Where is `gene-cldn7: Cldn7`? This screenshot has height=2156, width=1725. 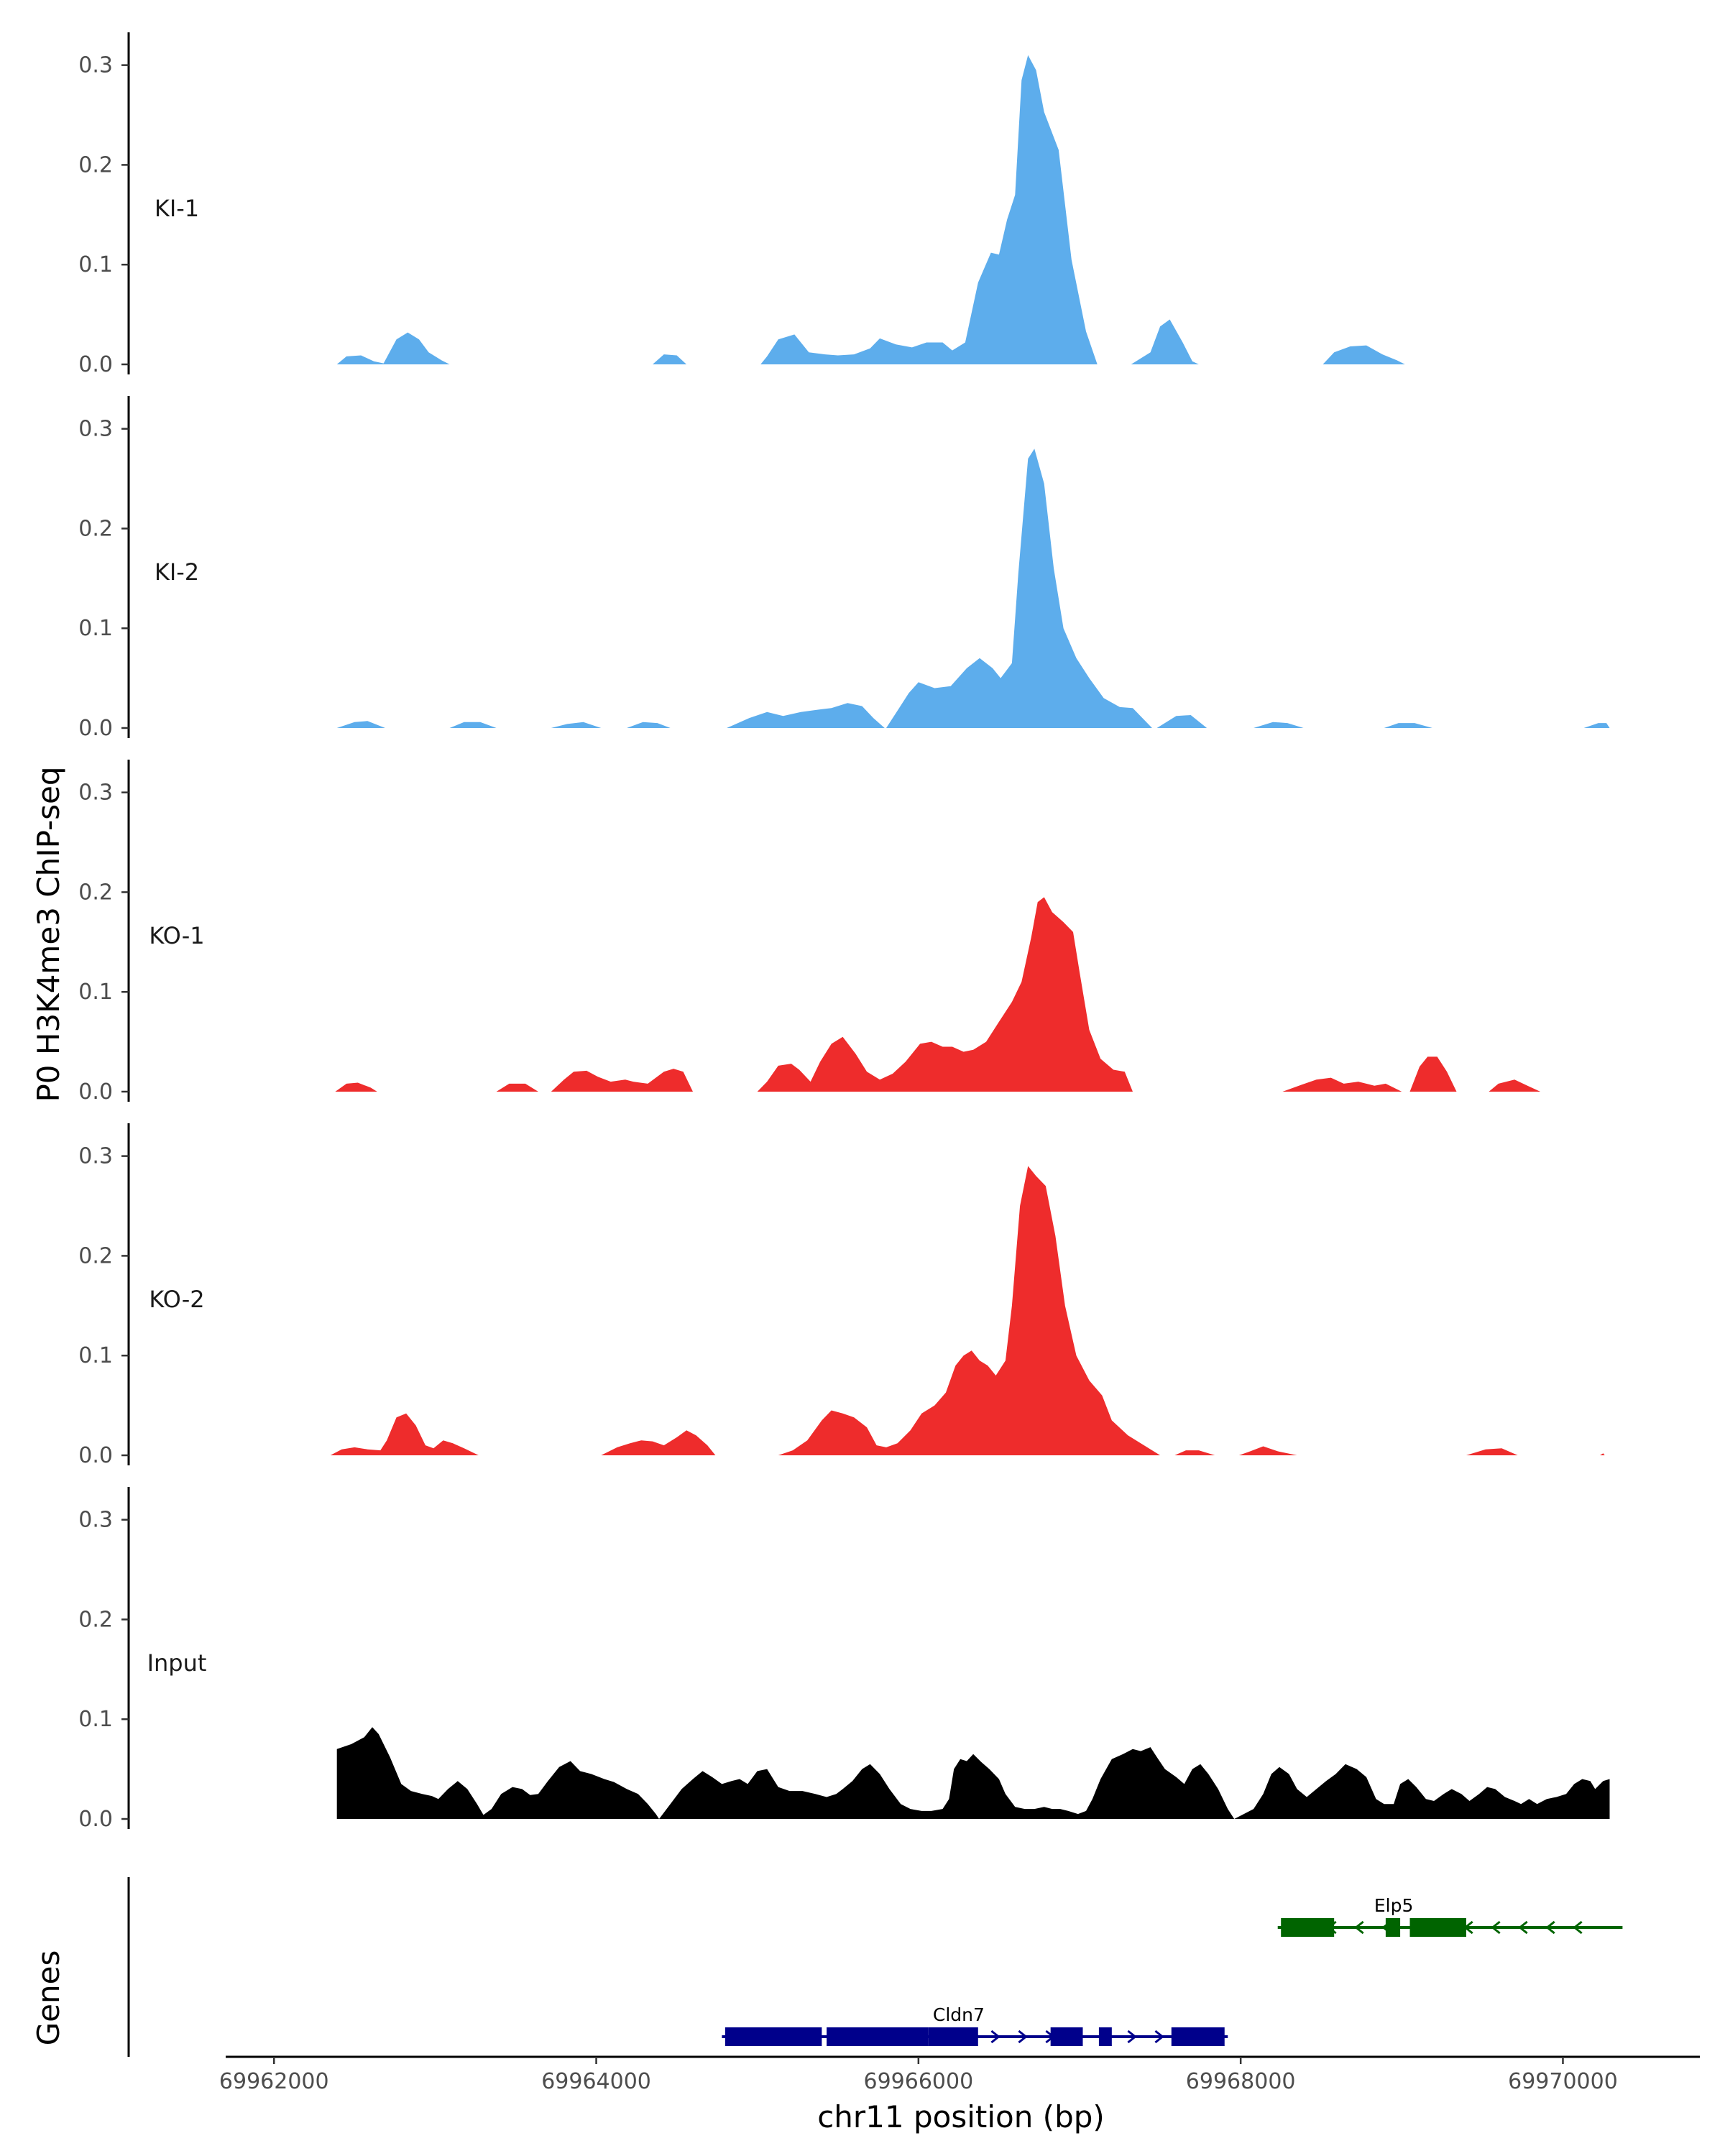 gene-cldn7: Cldn7 is located at coordinates (975, 2025).